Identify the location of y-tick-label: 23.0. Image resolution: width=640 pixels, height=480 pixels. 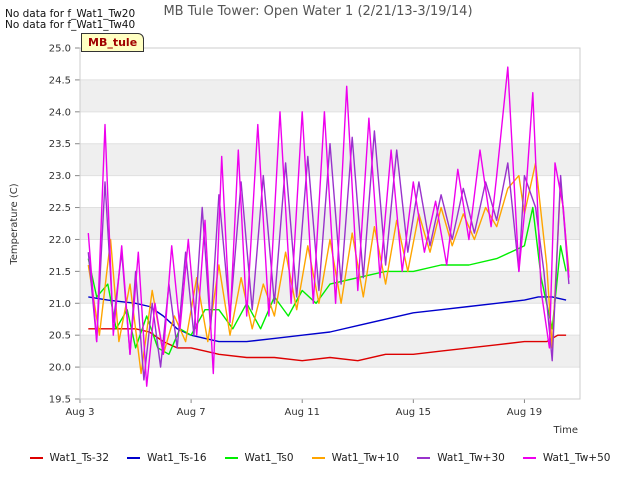
(60, 176).